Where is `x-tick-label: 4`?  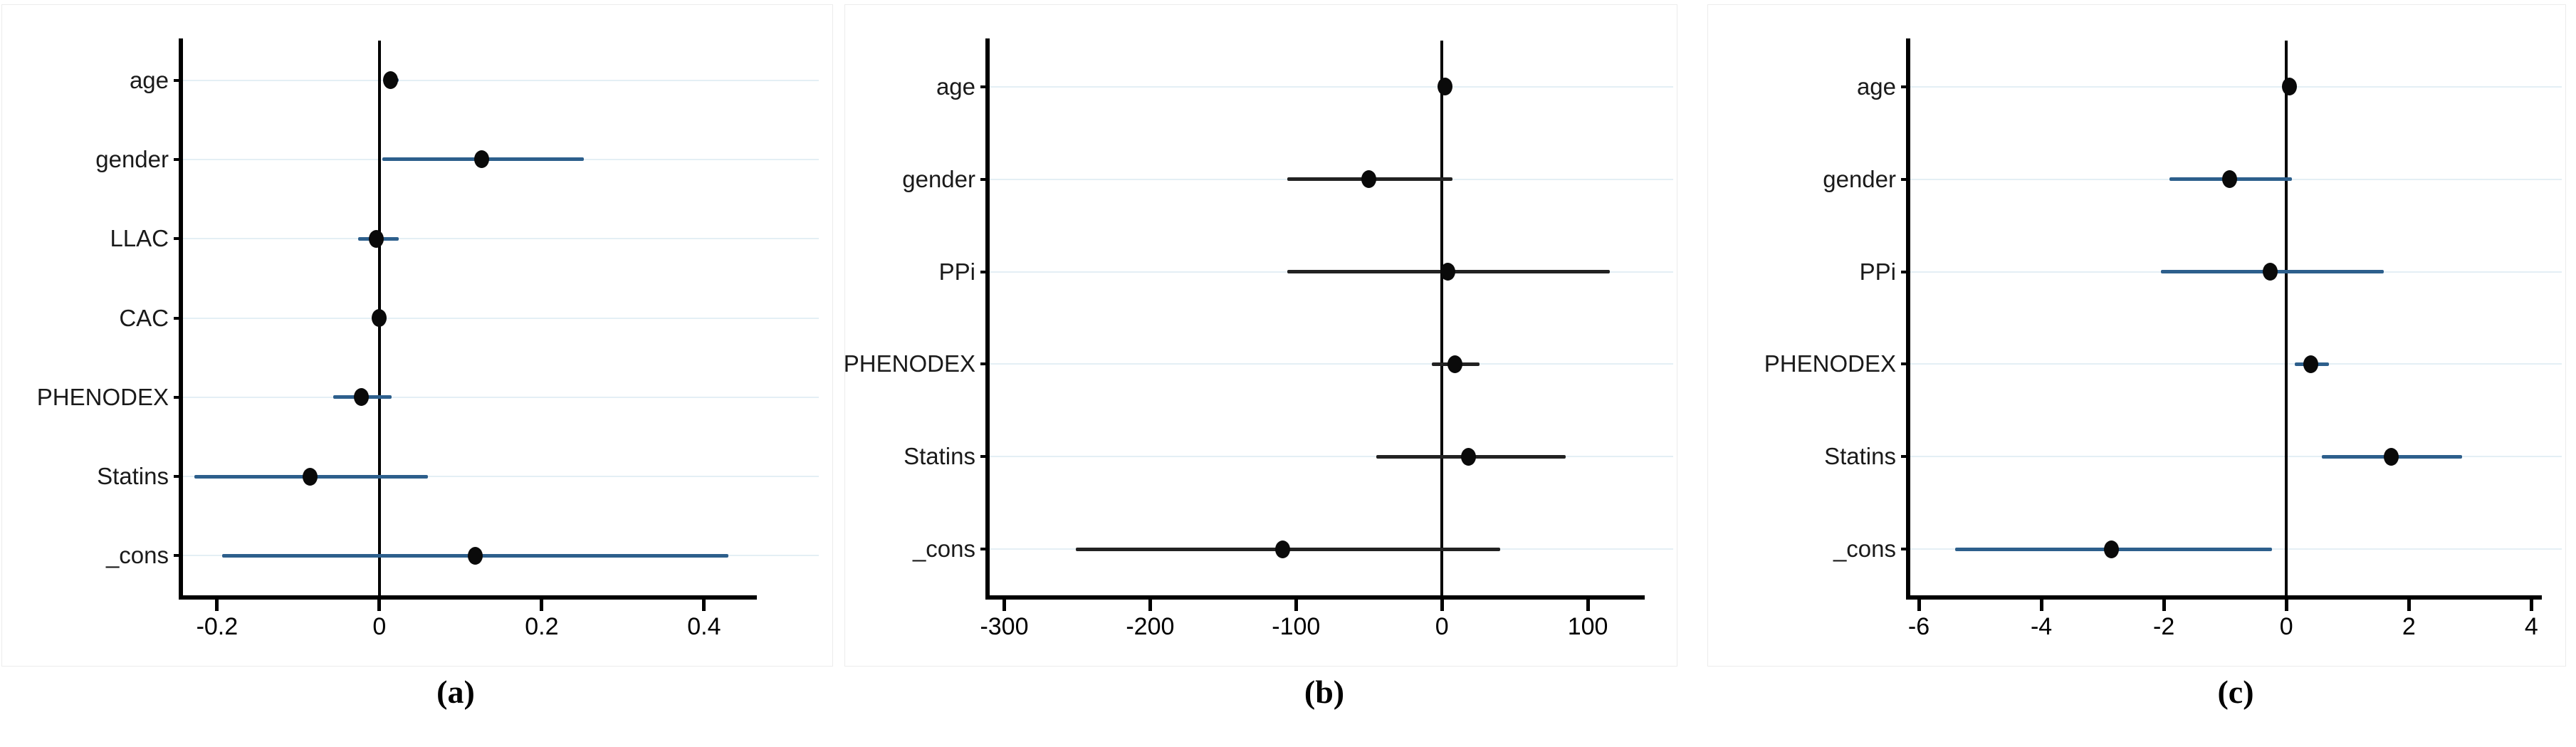 x-tick-label: 4 is located at coordinates (2531, 626).